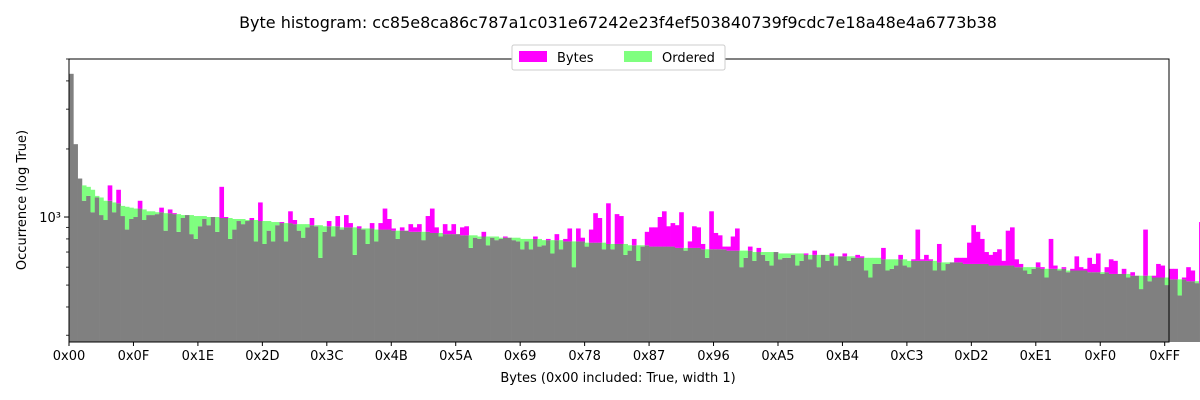 This screenshot has height=400, width=1200. What do you see at coordinates (1164, 356) in the screenshot?
I see `x-tick-label: 0xFF` at bounding box center [1164, 356].